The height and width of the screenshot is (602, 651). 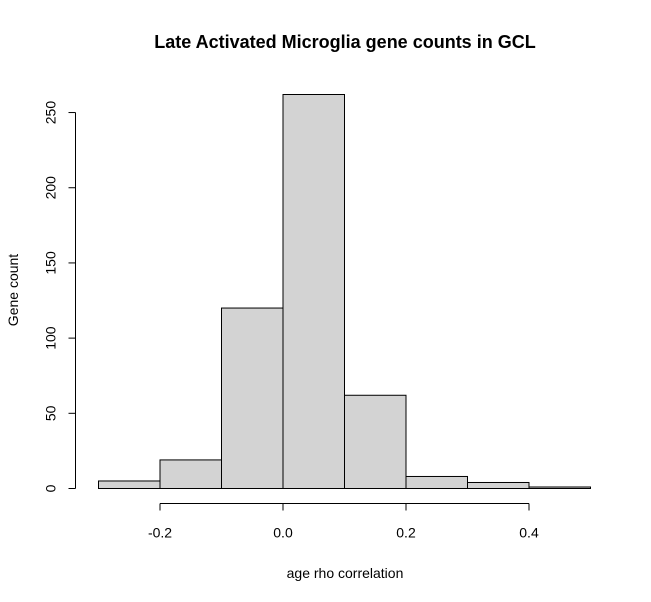 I want to click on y-tick-label: 200, so click(x=51, y=188).